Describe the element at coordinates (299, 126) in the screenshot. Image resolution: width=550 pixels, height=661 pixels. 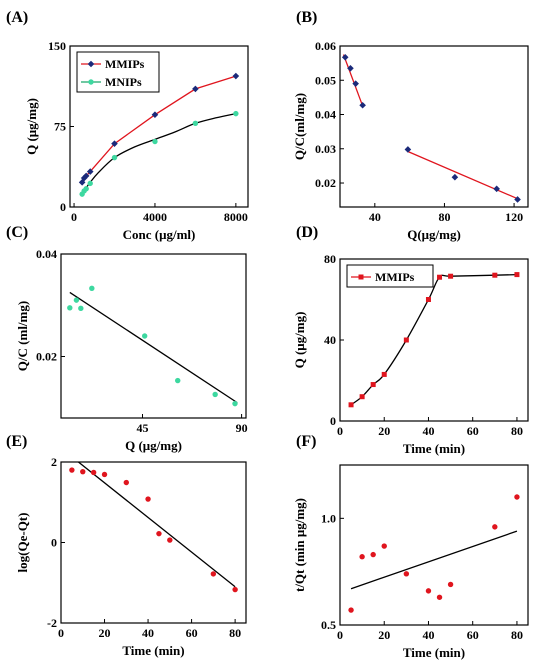
I see `y-axis-label: Q/C(ml/mg)` at that location.